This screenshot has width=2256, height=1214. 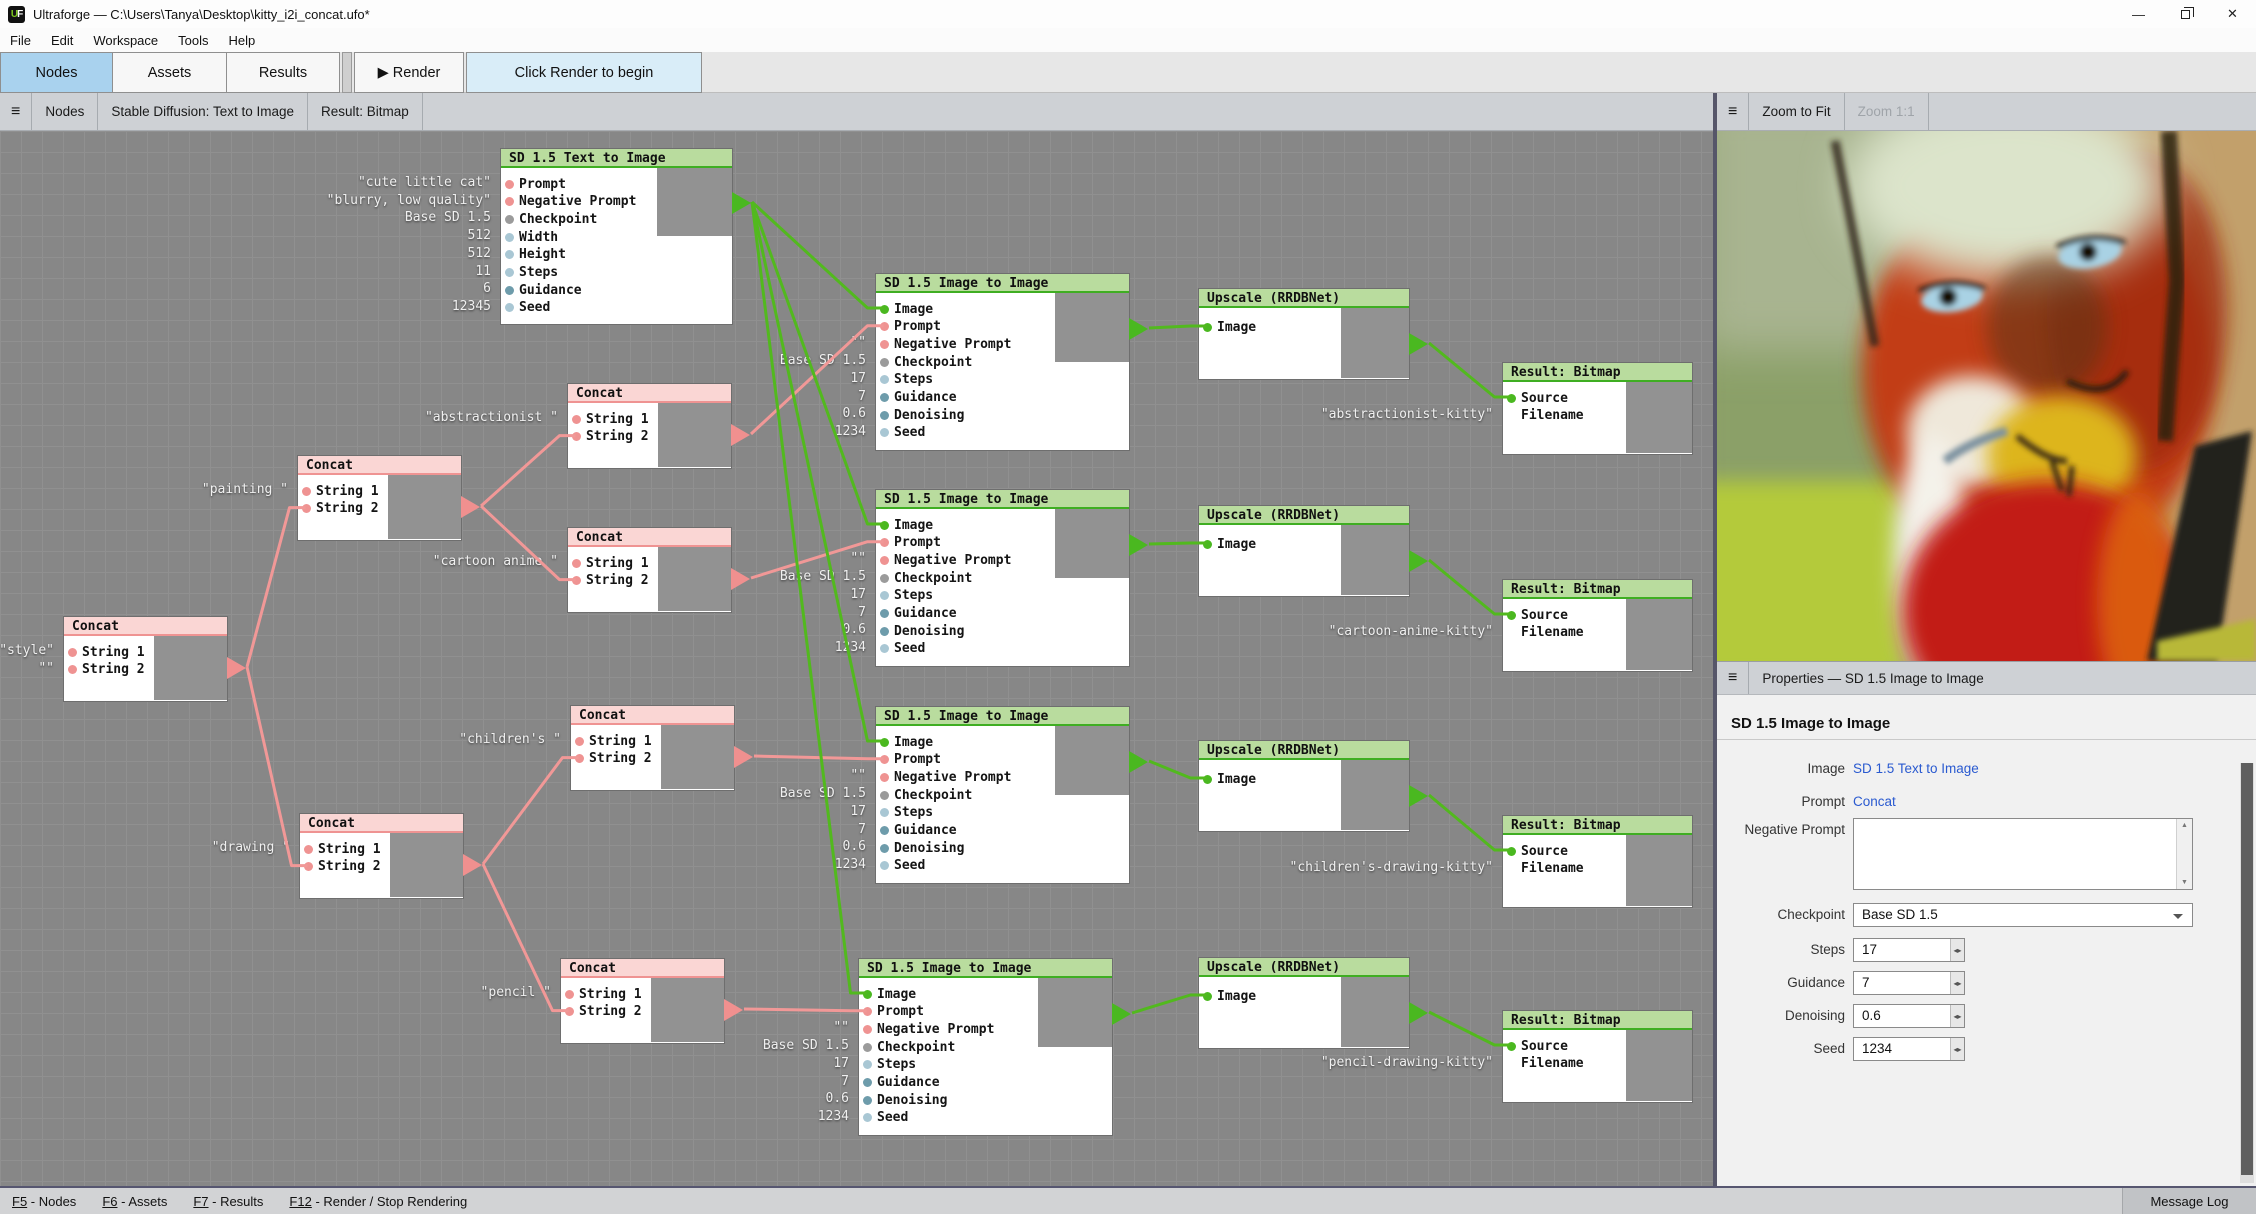 I want to click on node-up1: Upscale (RRDBNet) Image, so click(x=1313, y=334).